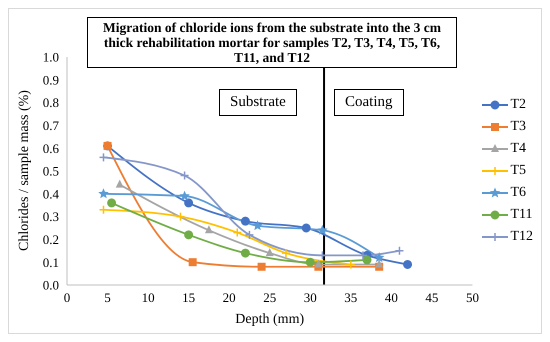  What do you see at coordinates (269, 298) in the screenshot?
I see `x-tick-label: 25` at bounding box center [269, 298].